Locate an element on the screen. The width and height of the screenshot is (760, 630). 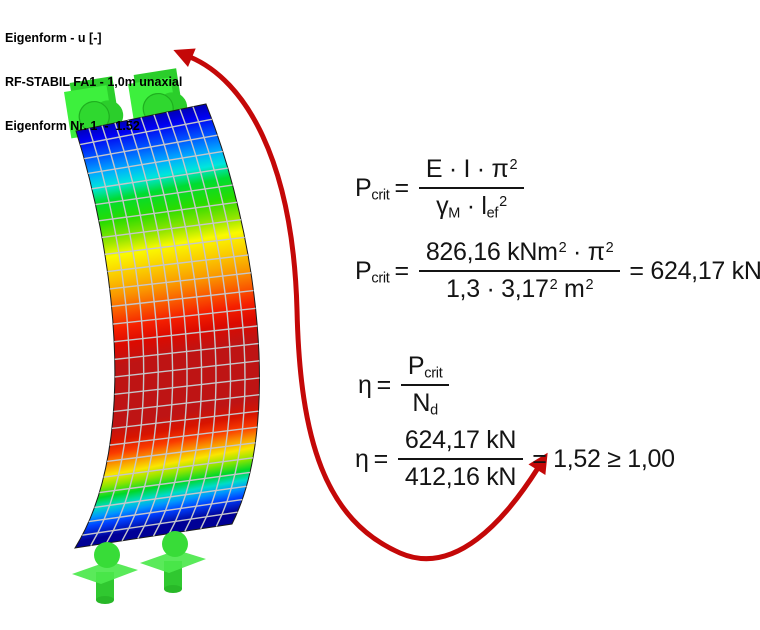
fraction: E · I · π2 γM · lef2 is located at coordinates (471, 188).